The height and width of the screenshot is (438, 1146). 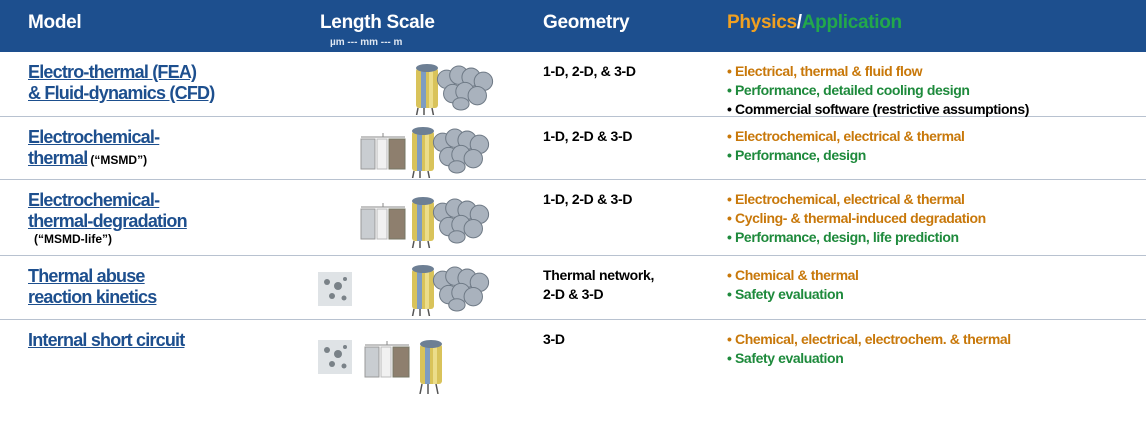 I want to click on geometry-cell: 1-D, 2-D, & 3-D, so click(x=589, y=71).